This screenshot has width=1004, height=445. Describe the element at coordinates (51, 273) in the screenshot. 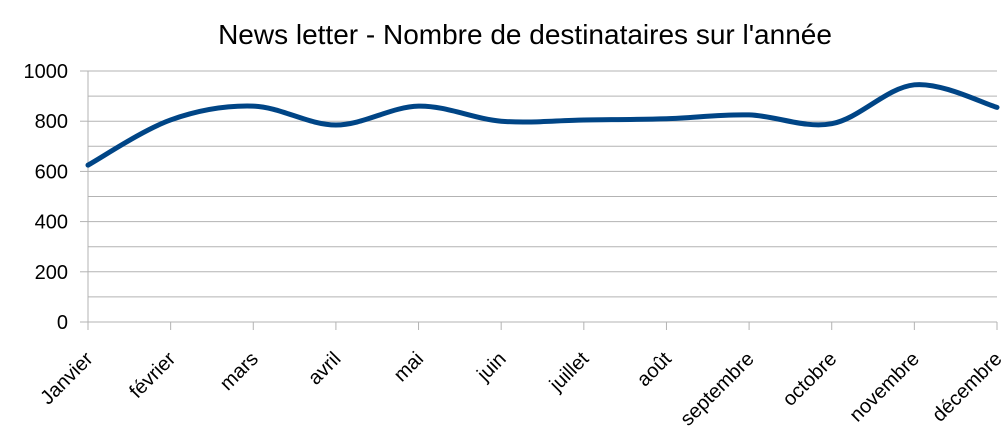

I see `y-tick-label: 200` at that location.